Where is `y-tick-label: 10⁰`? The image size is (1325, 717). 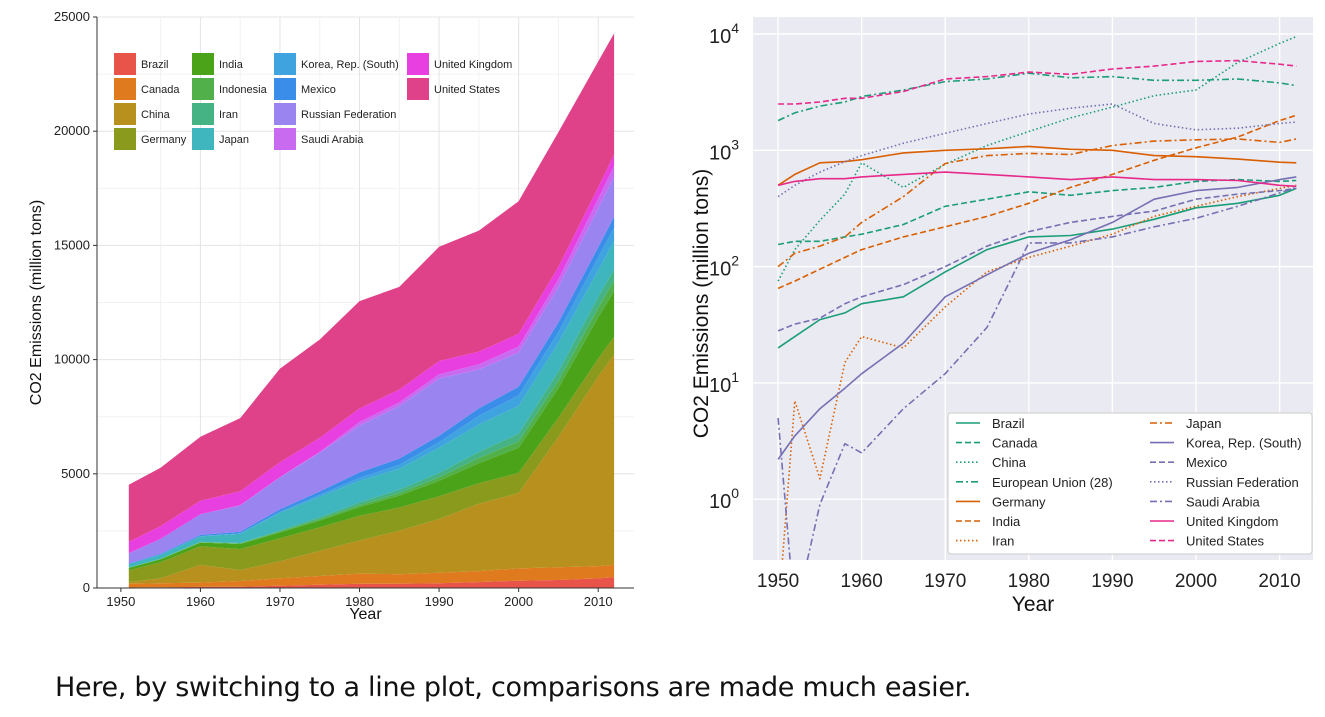 y-tick-label: 10⁰ is located at coordinates (724, 499).